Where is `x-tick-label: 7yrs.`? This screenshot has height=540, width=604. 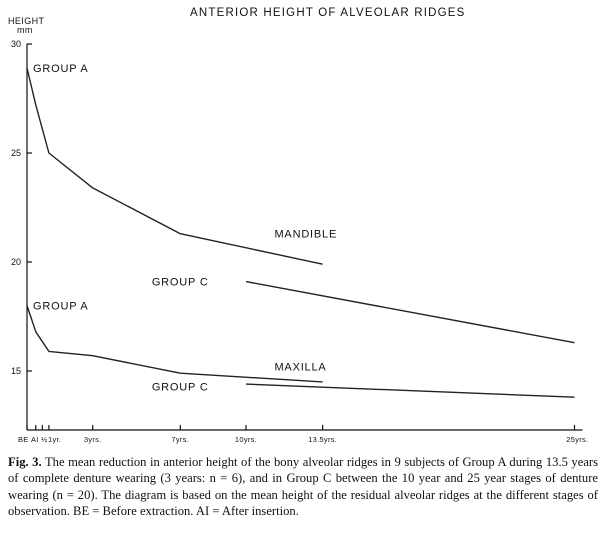 x-tick-label: 7yrs. is located at coordinates (180, 439).